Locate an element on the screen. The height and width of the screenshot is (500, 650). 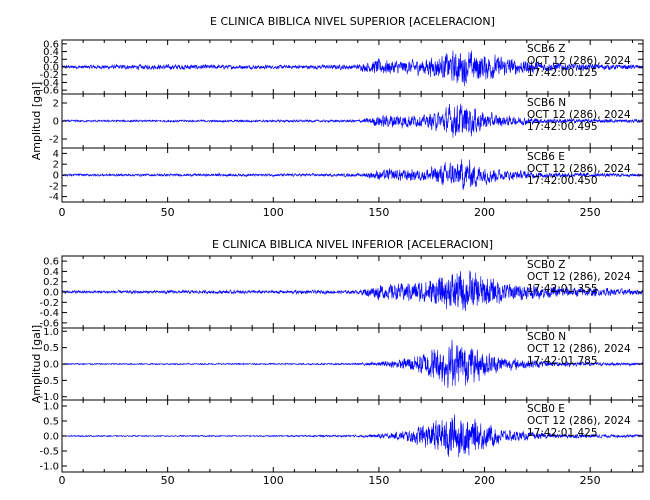
panel-annotation: 17:42:00.450 is located at coordinates (562, 181).